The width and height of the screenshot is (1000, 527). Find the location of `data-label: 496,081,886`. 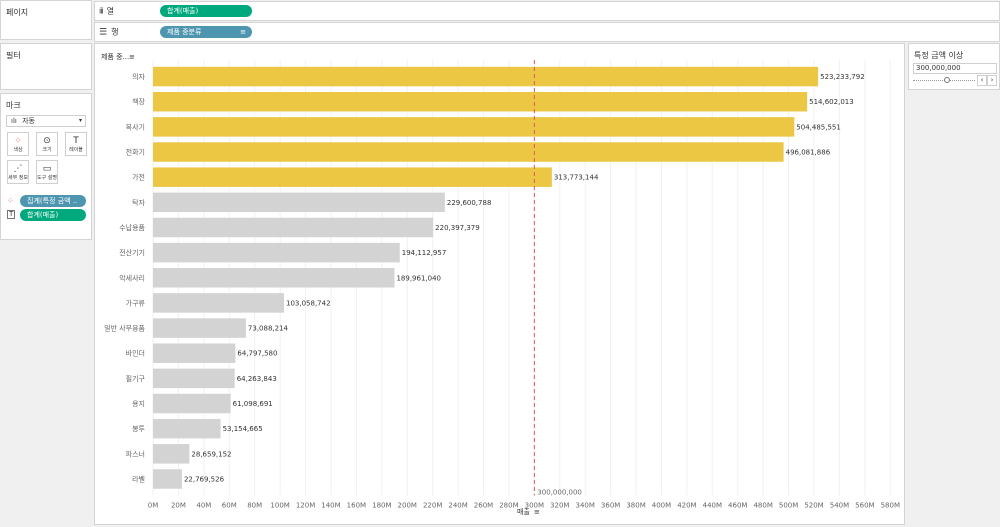

data-label: 496,081,886 is located at coordinates (808, 153).